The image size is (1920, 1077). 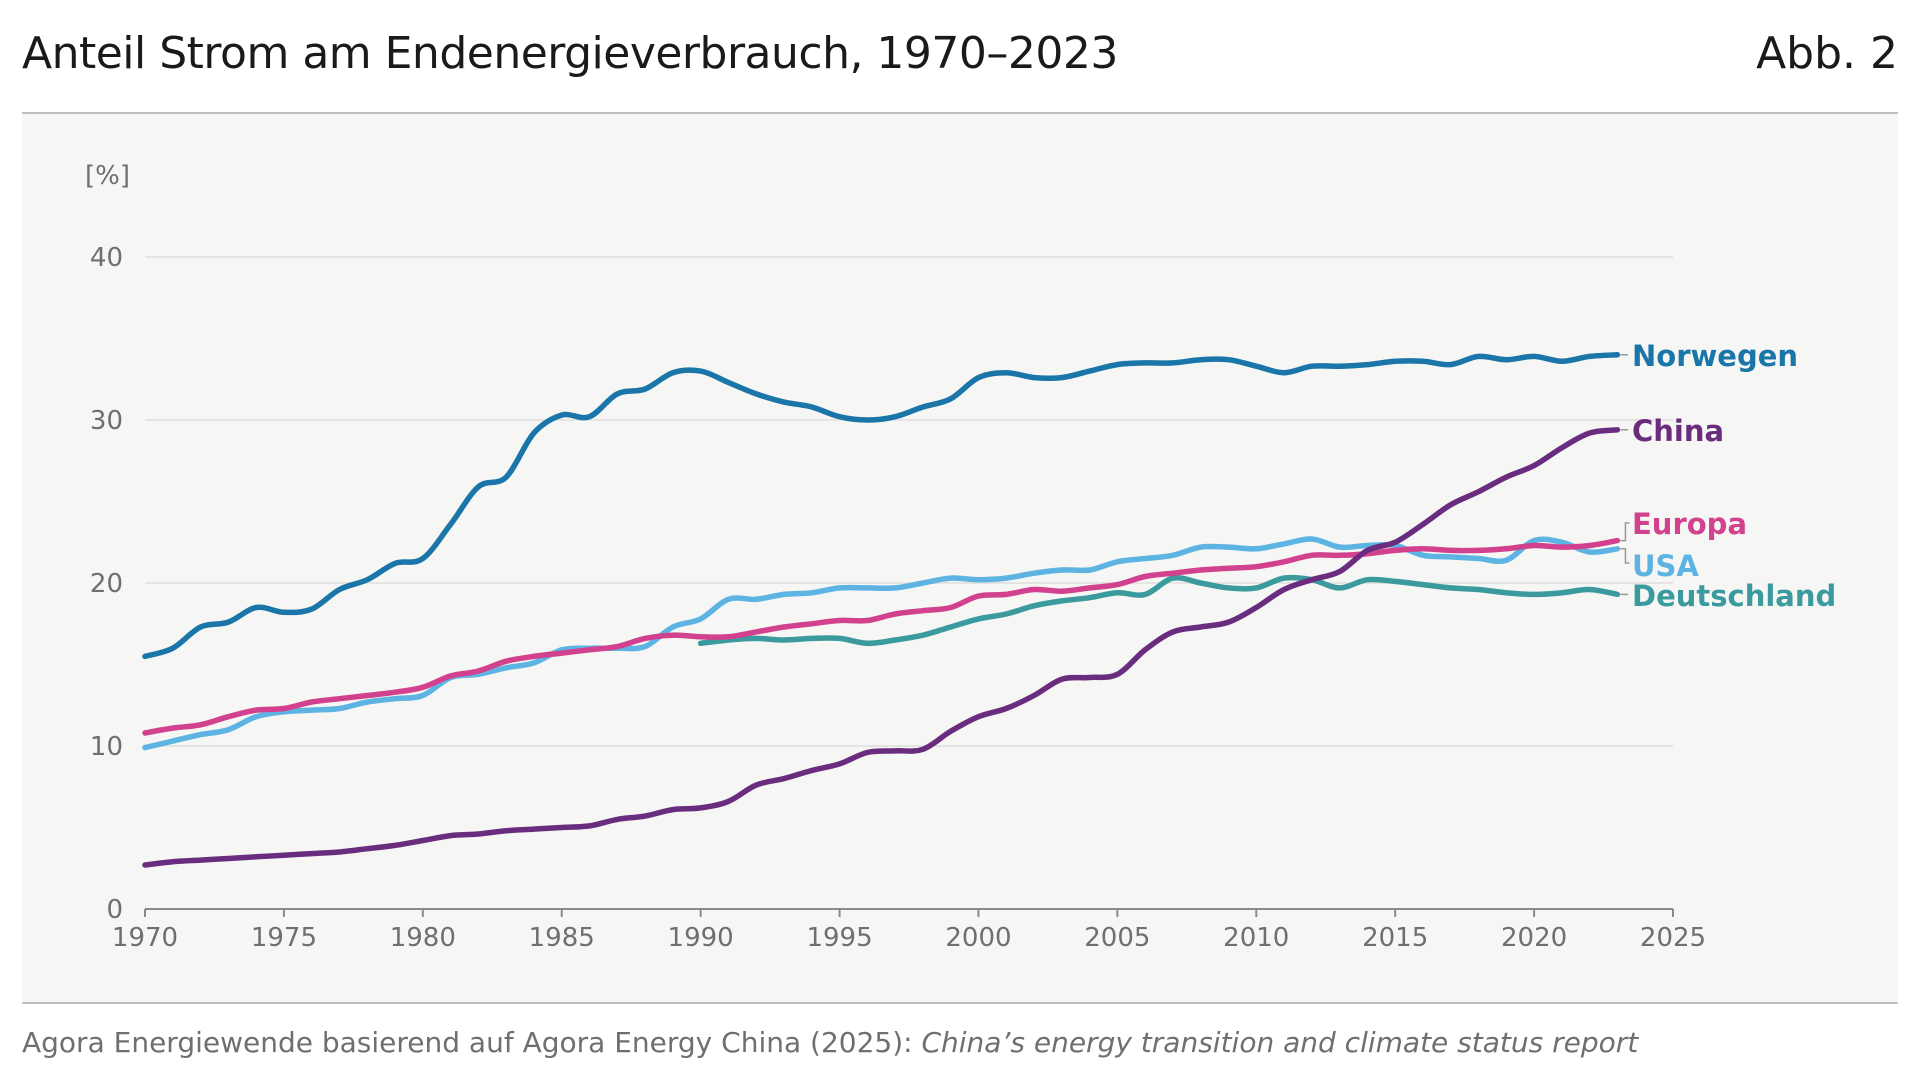 What do you see at coordinates (1159, 610) in the screenshot?
I see `series-line-deutschland` at bounding box center [1159, 610].